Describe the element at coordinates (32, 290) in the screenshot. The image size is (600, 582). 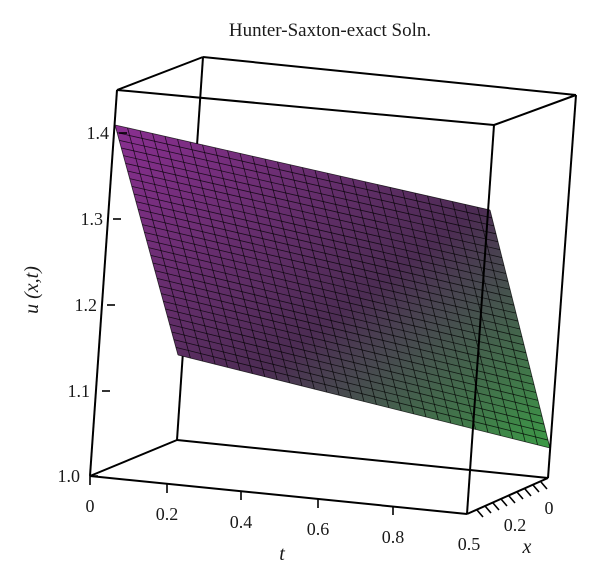
I see `z-axis-label: u (x,t)` at that location.